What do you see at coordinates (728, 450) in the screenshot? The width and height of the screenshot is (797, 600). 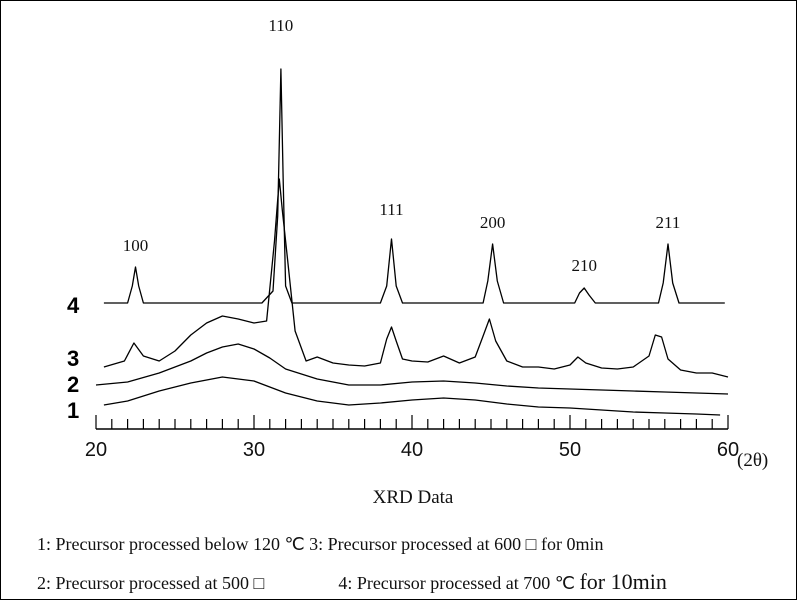 I see `x-tick-label: 60` at bounding box center [728, 450].